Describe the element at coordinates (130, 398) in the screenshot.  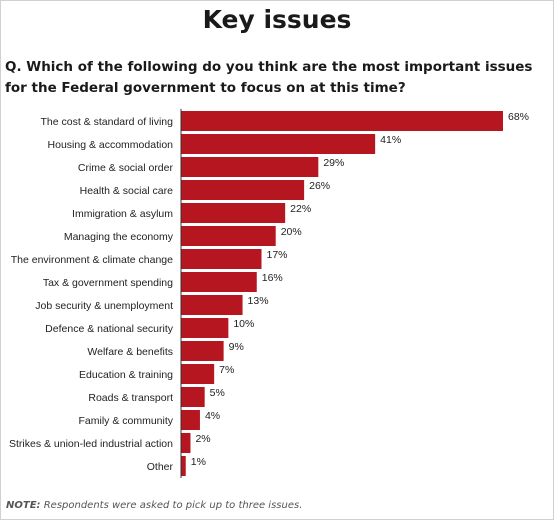
I see `category-label: Roads & transport` at that location.